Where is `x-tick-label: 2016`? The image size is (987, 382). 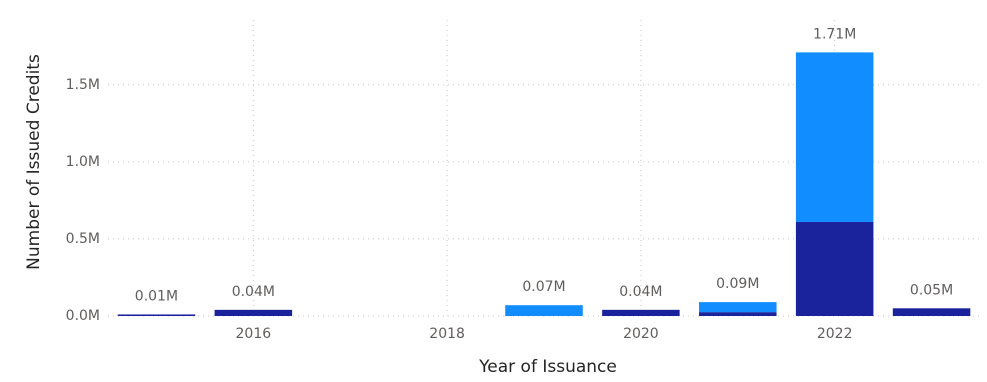 x-tick-label: 2016 is located at coordinates (254, 334).